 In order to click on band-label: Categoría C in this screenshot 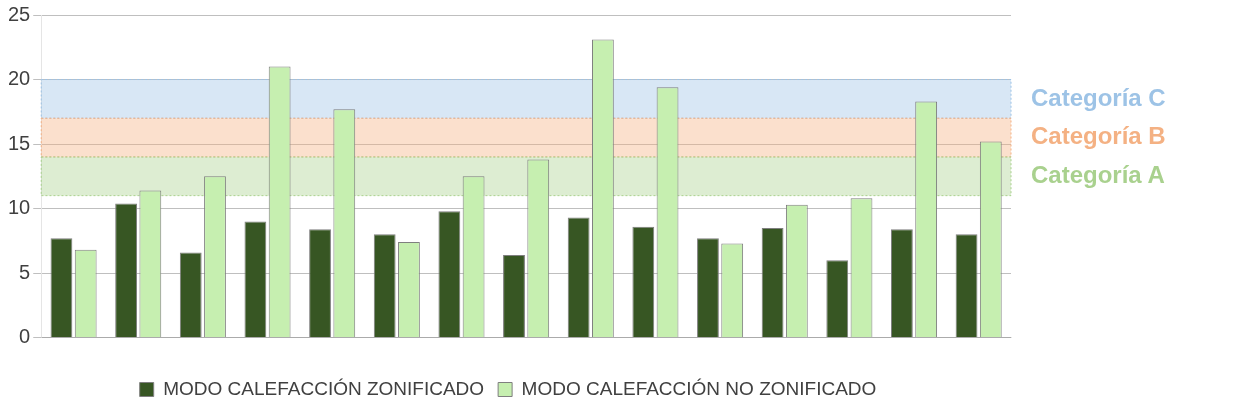, I will do `click(1098, 97)`.